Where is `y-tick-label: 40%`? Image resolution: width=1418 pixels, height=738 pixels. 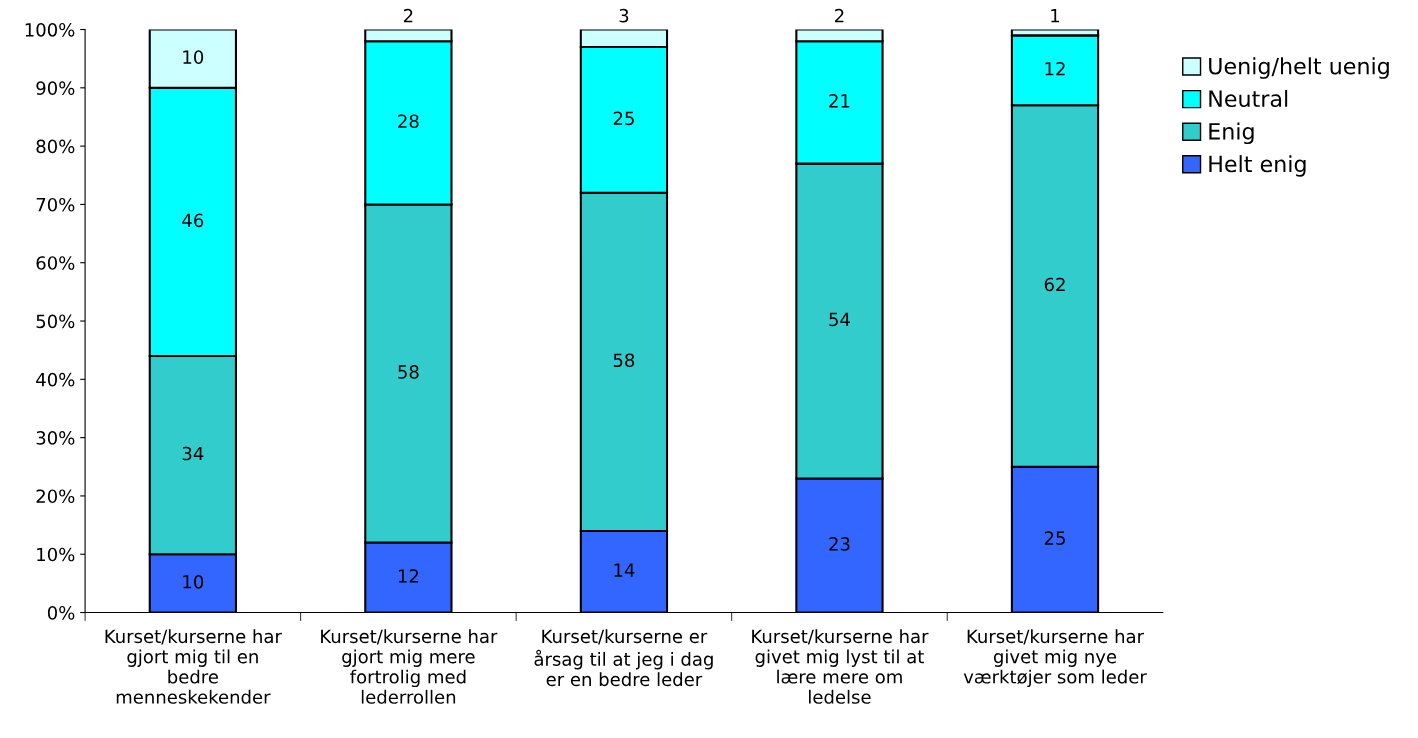 y-tick-label: 40% is located at coordinates (55, 379).